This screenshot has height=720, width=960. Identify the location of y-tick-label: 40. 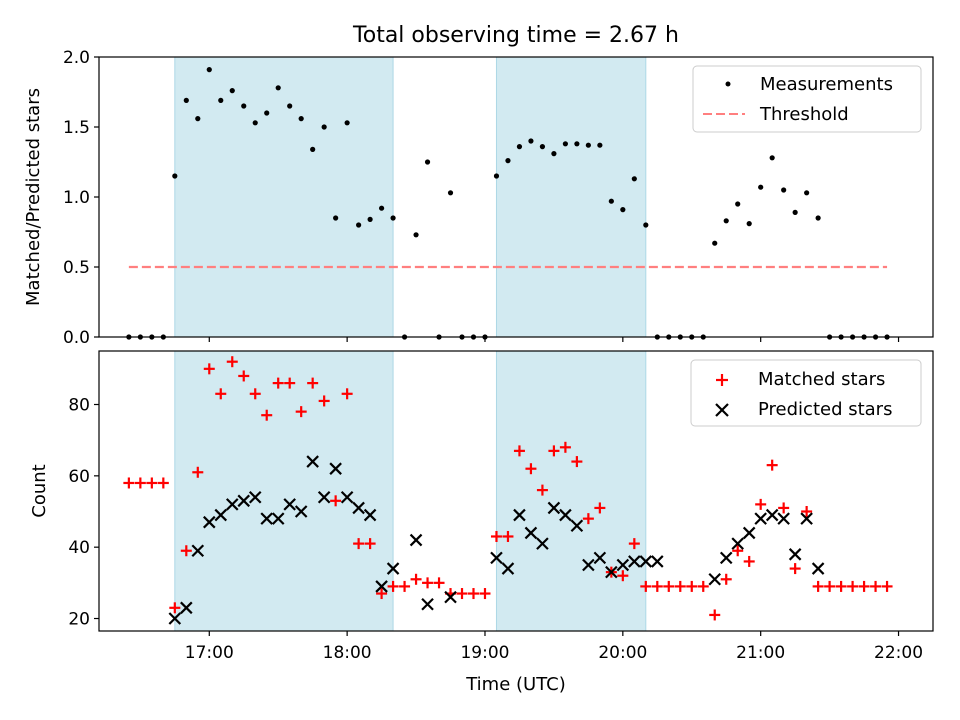
(79, 548).